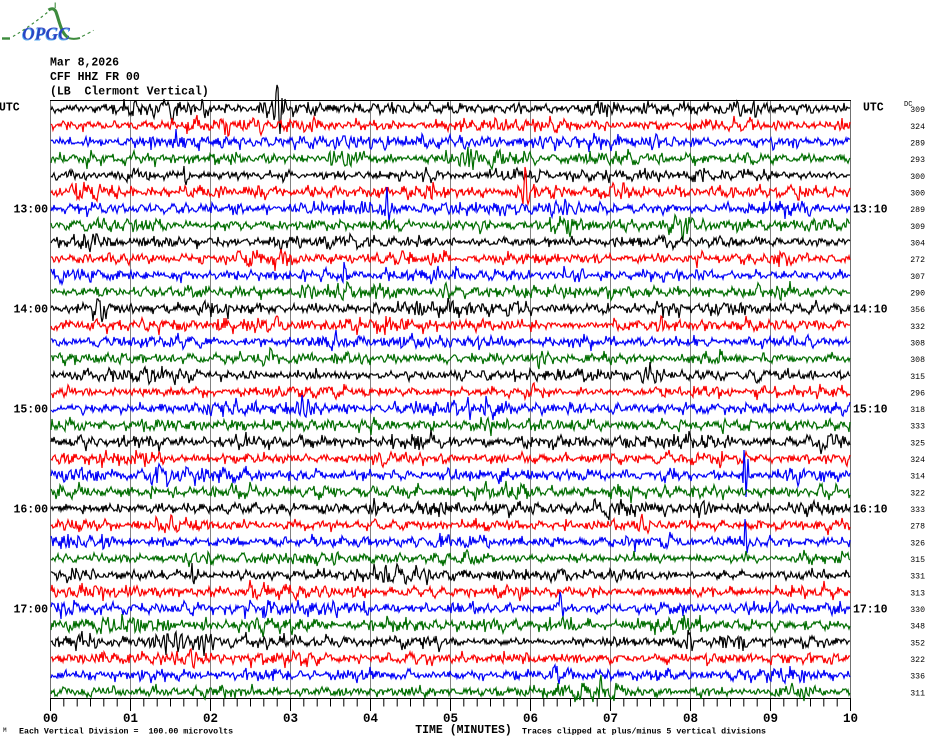 This screenshot has height=744, width=930. I want to click on svg-text: 330, so click(917, 610).